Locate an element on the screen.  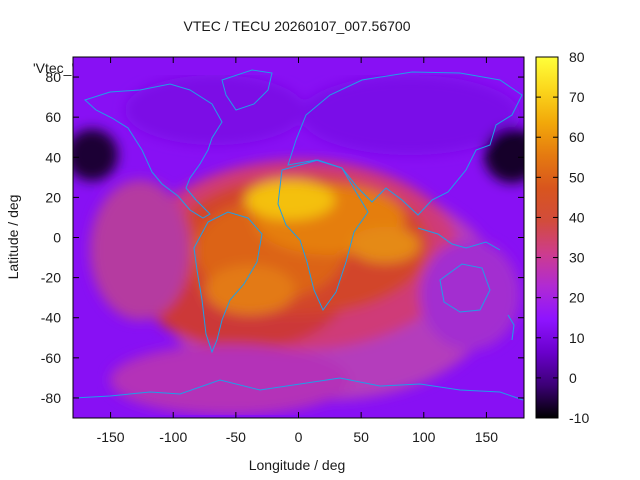
coastline-southeast-asia is located at coordinates (459, 239).